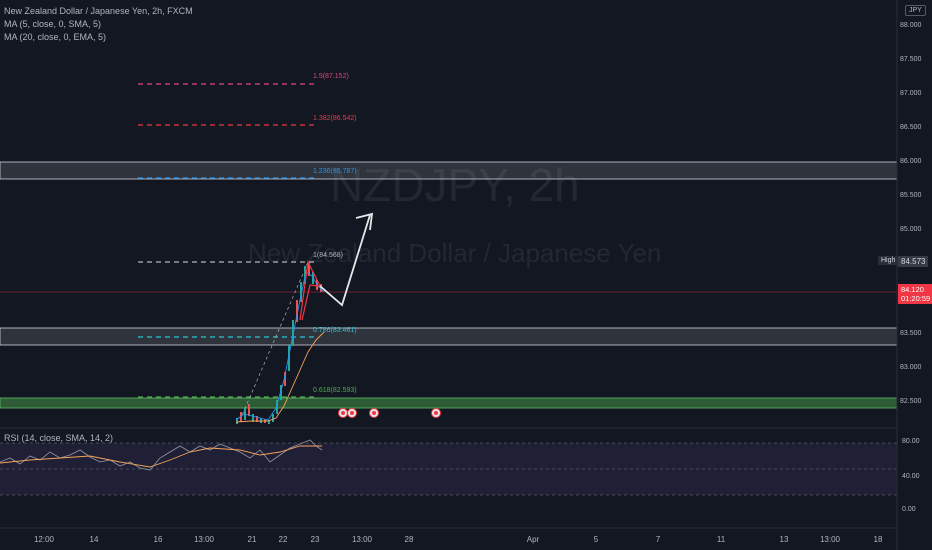  What do you see at coordinates (911, 476) in the screenshot?
I see `rsi-axis-label: 40.00` at bounding box center [911, 476].